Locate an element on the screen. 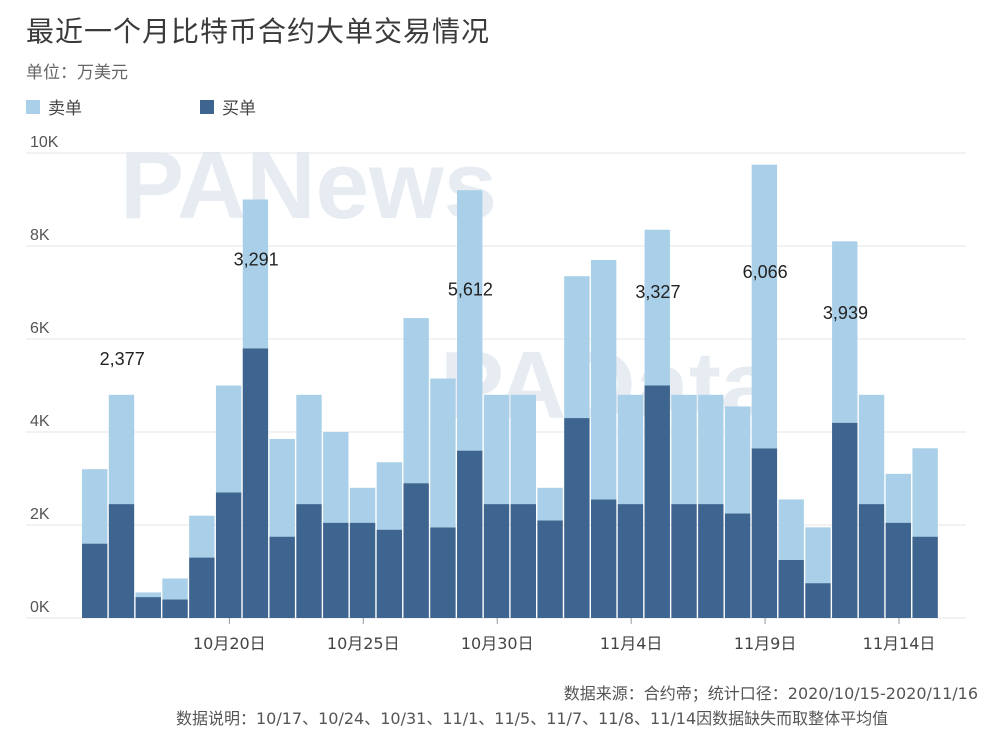  y-tick-label: 2K is located at coordinates (40, 514).